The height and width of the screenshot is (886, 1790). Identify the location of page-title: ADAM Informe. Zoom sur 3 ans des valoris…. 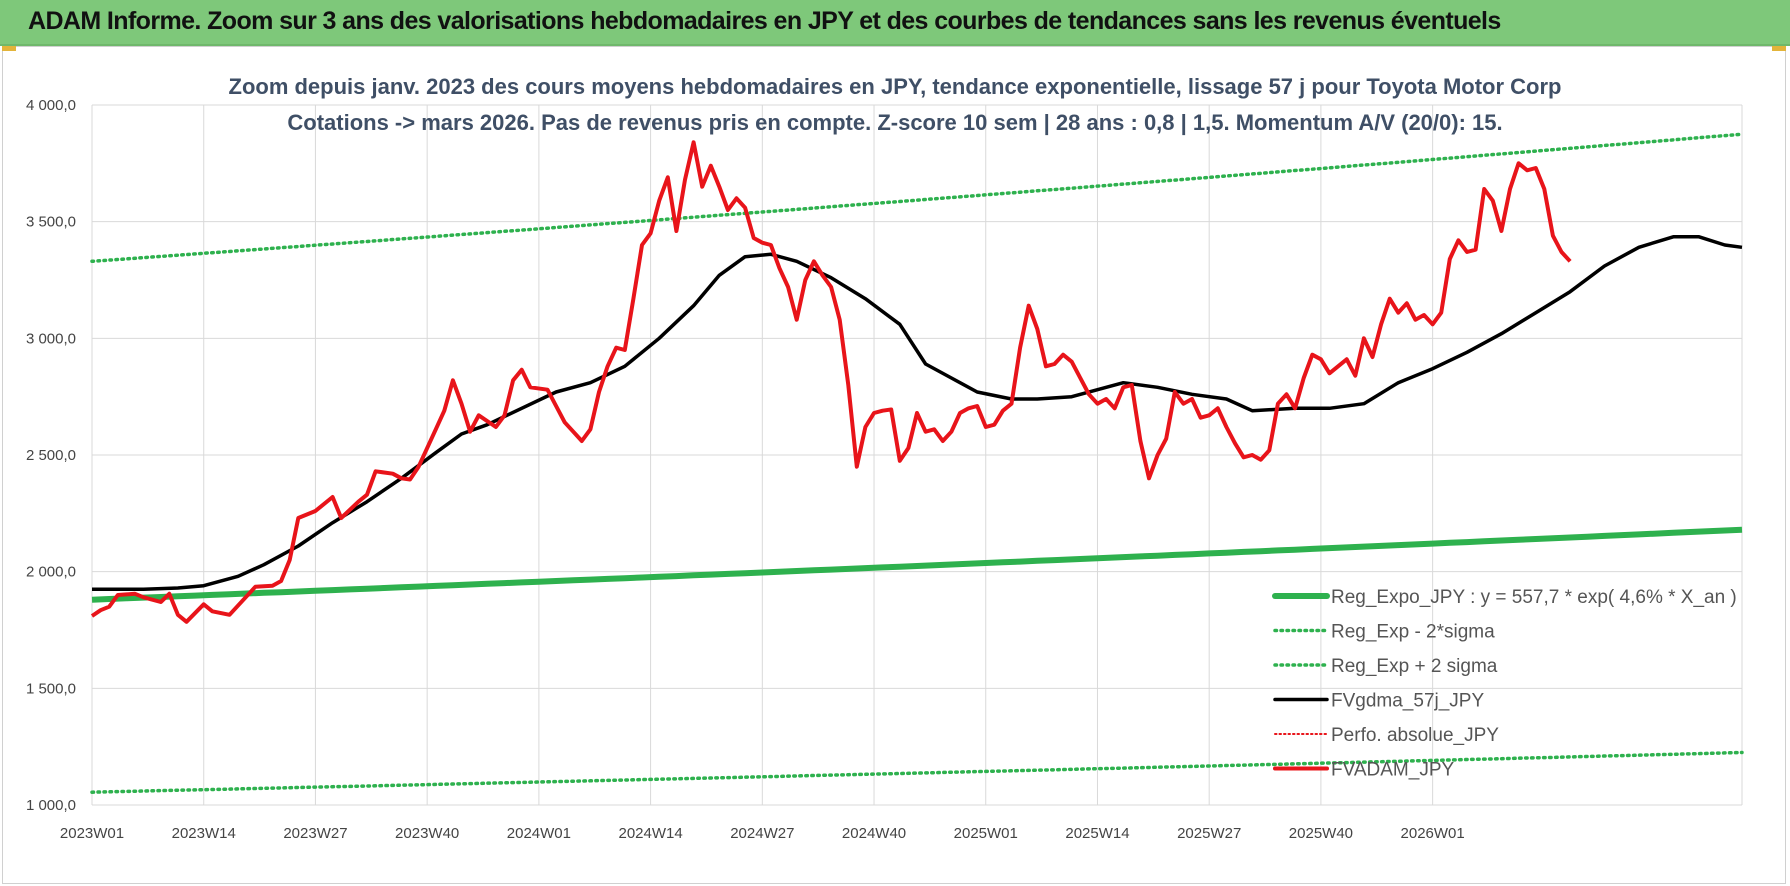
(764, 21).